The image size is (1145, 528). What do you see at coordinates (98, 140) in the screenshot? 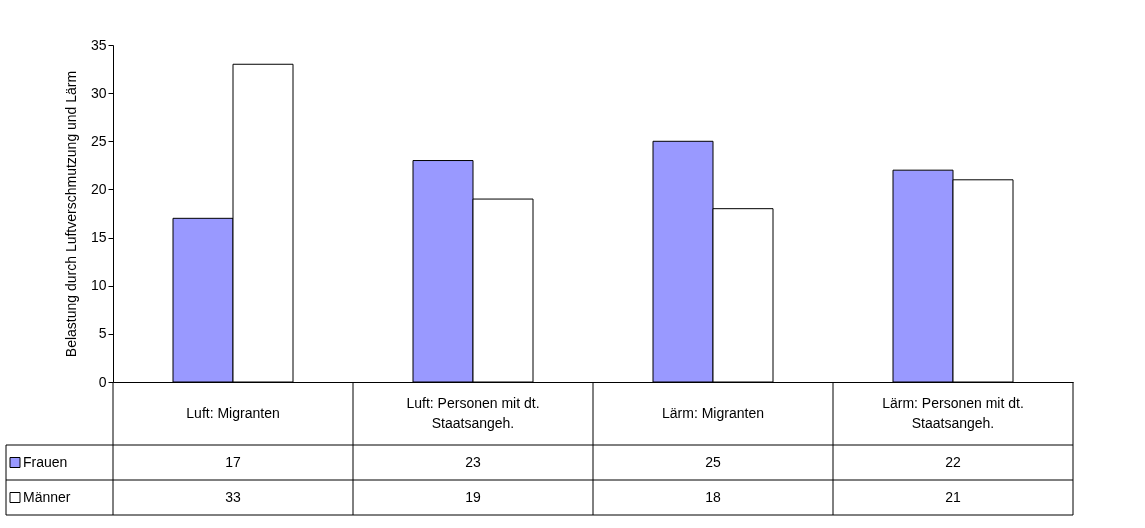
I see `y-tick-label: 25` at bounding box center [98, 140].